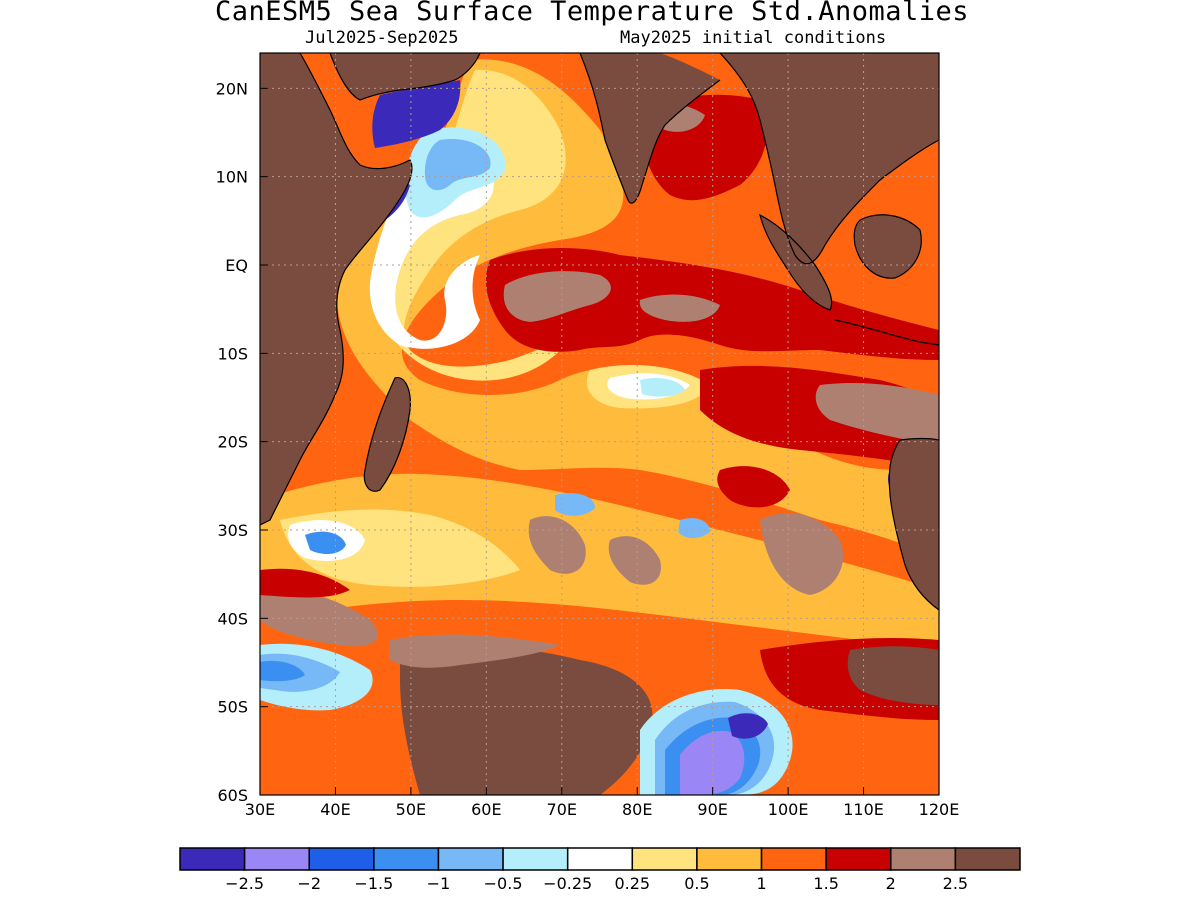 The width and height of the screenshot is (1200, 900). Describe the element at coordinates (475, 651) in the screenshot. I see `southern-ocean-brown-light` at that location.